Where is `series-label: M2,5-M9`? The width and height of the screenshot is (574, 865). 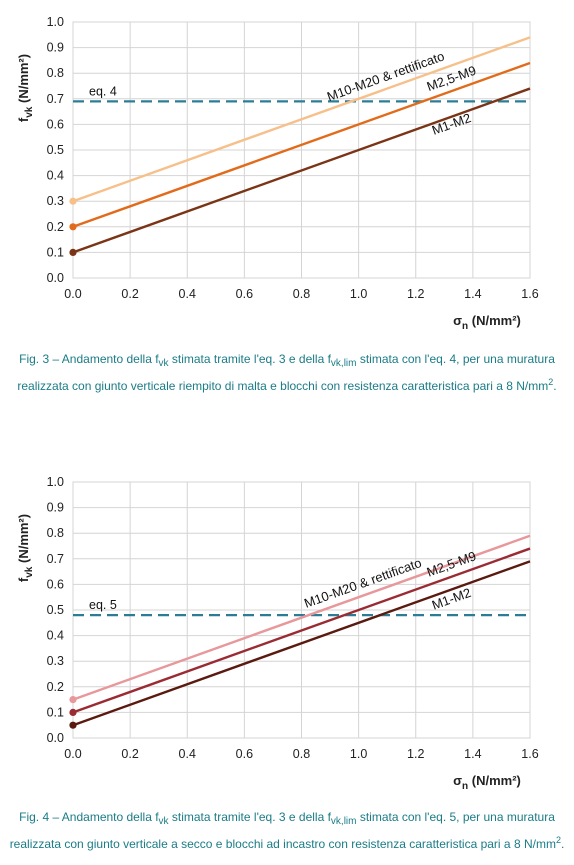 series-label: M2,5-M9 is located at coordinates (451, 563).